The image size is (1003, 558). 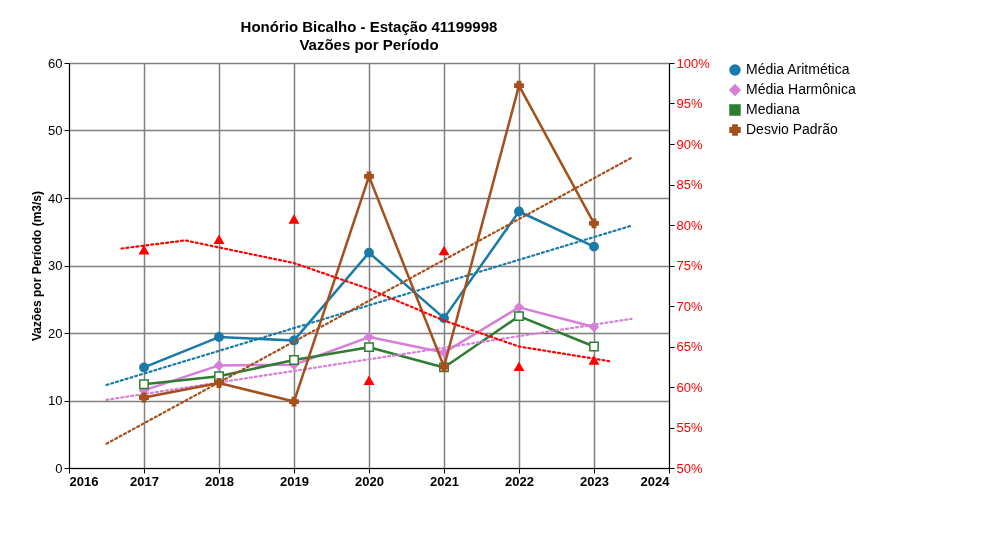 I want to click on x-tick-label: 2020, so click(x=369, y=481).